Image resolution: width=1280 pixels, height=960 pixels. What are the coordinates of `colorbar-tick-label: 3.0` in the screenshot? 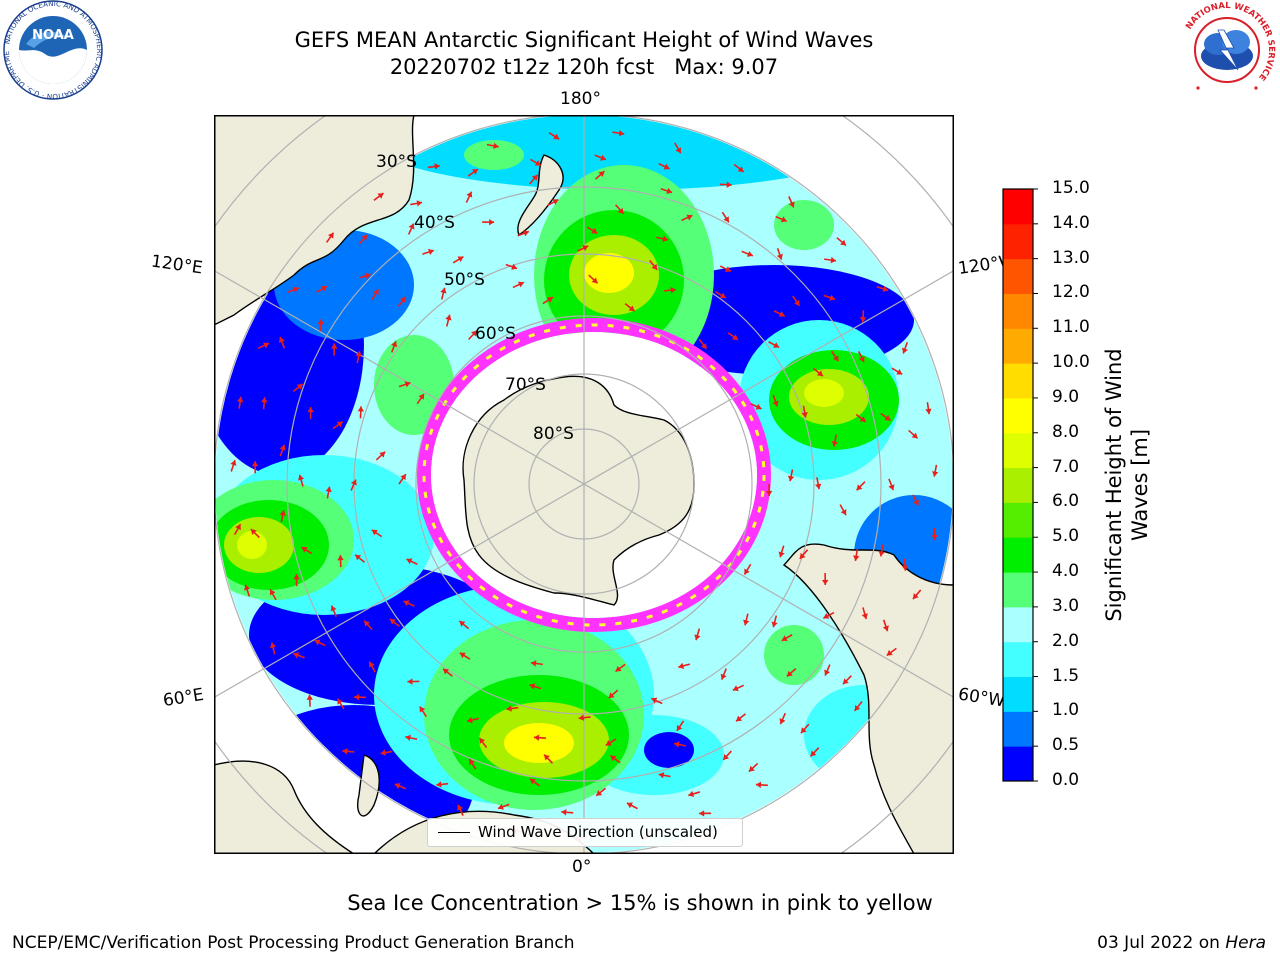 It's located at (1066, 605).